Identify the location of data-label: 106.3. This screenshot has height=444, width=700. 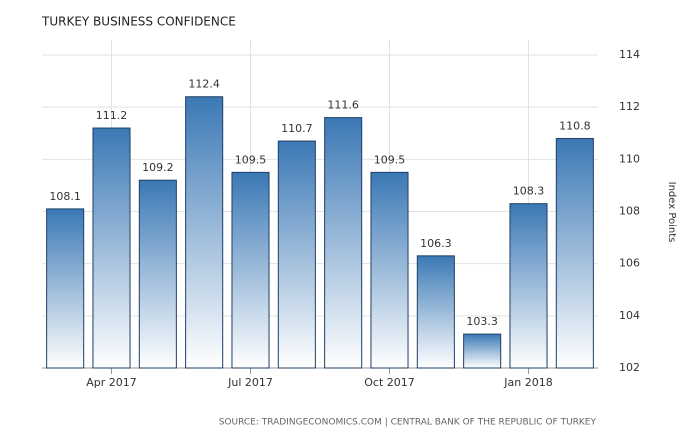
(436, 243).